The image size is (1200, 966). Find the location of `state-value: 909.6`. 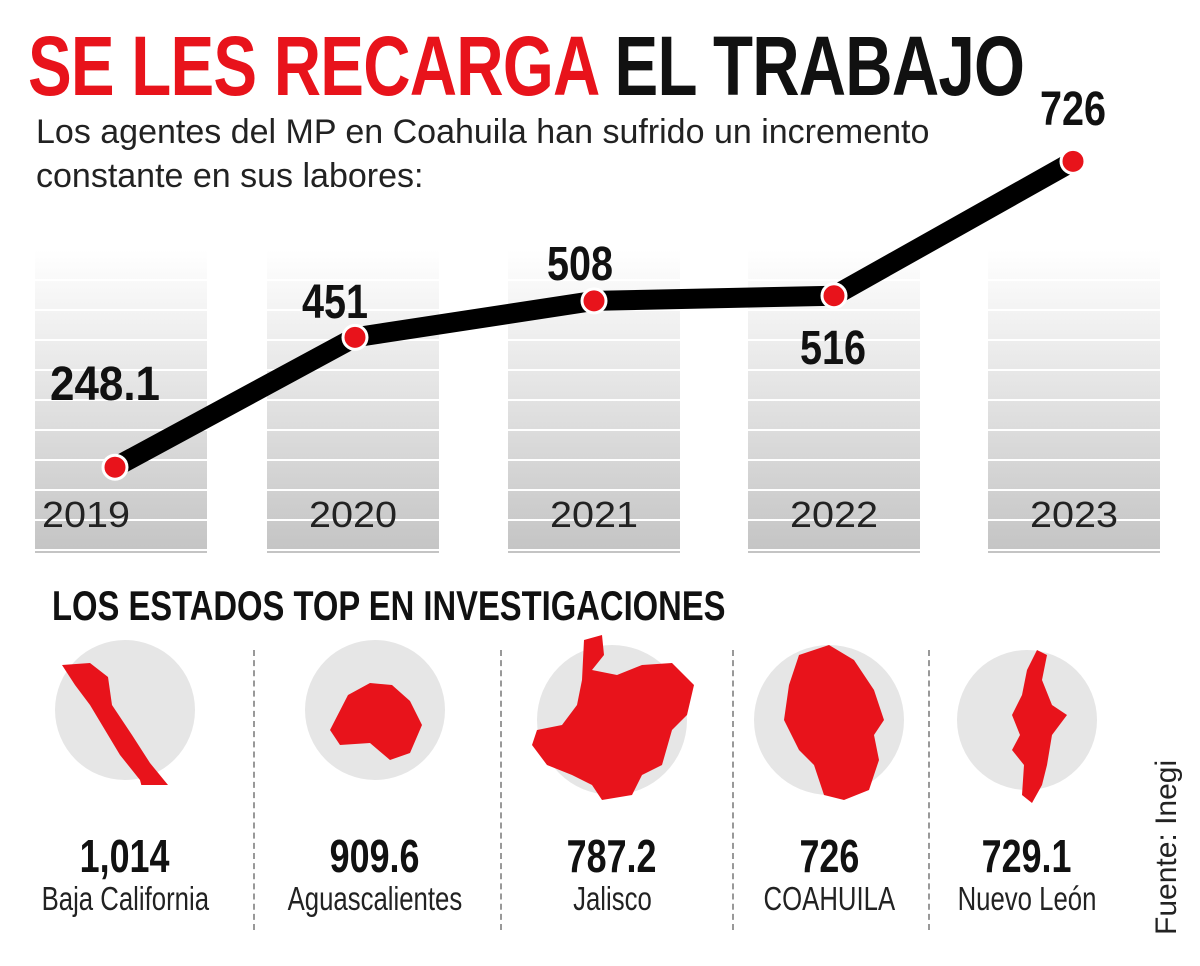

state-value: 909.6 is located at coordinates (375, 856).